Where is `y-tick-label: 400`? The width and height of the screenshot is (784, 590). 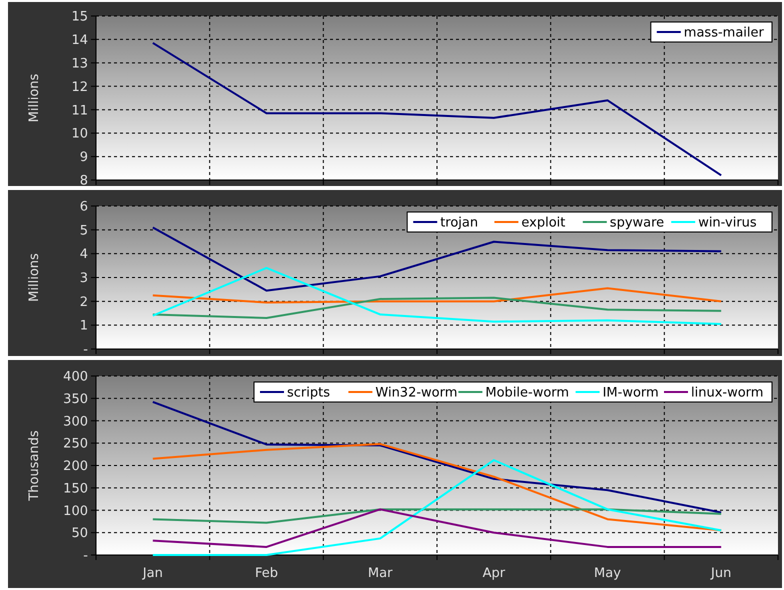
y-tick-label: 400 is located at coordinates (75, 377).